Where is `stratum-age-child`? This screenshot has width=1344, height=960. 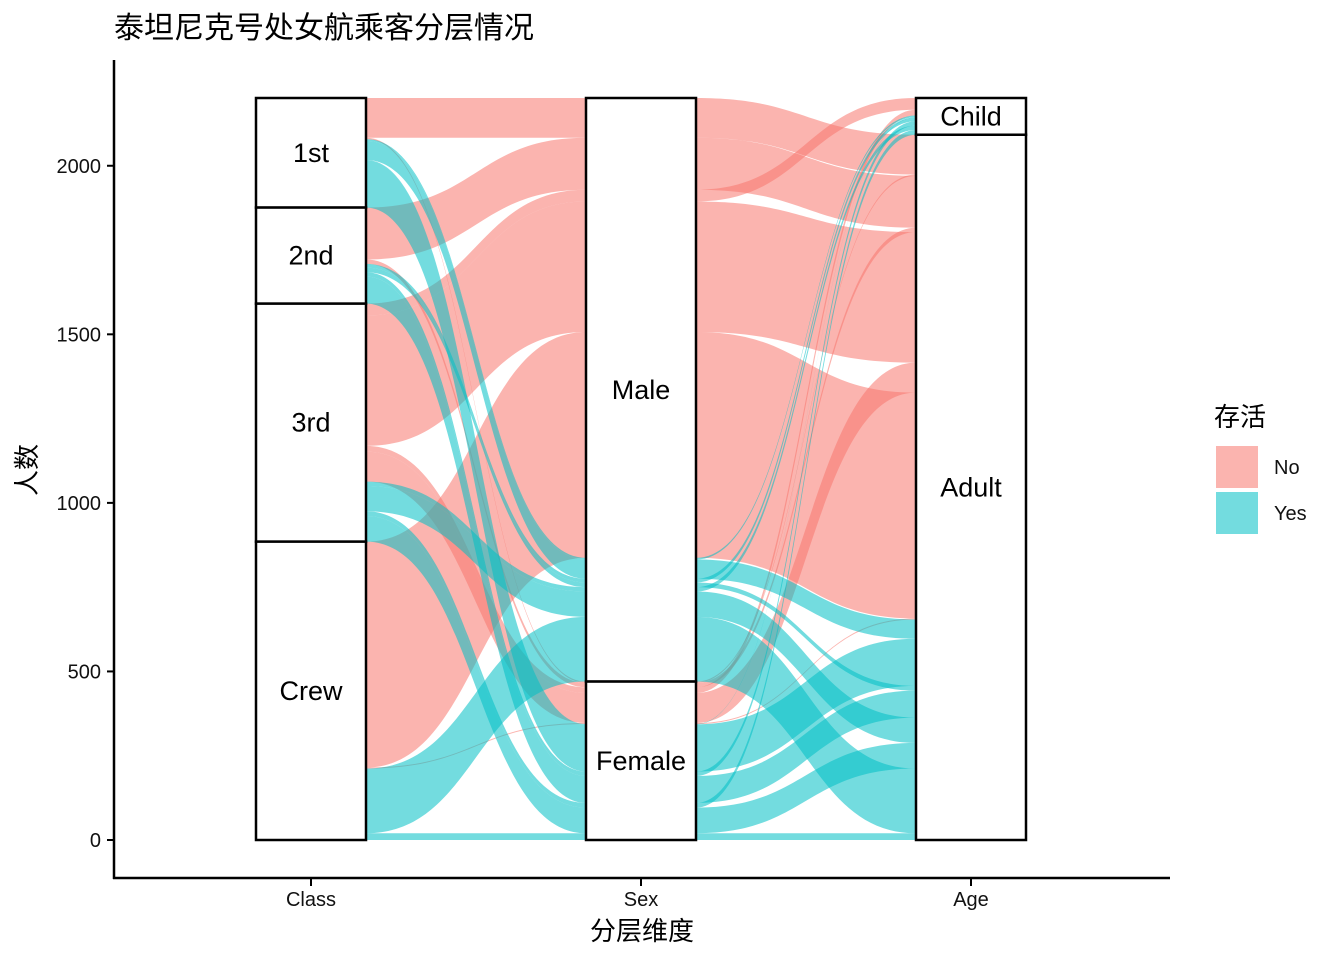 stratum-age-child is located at coordinates (971, 116).